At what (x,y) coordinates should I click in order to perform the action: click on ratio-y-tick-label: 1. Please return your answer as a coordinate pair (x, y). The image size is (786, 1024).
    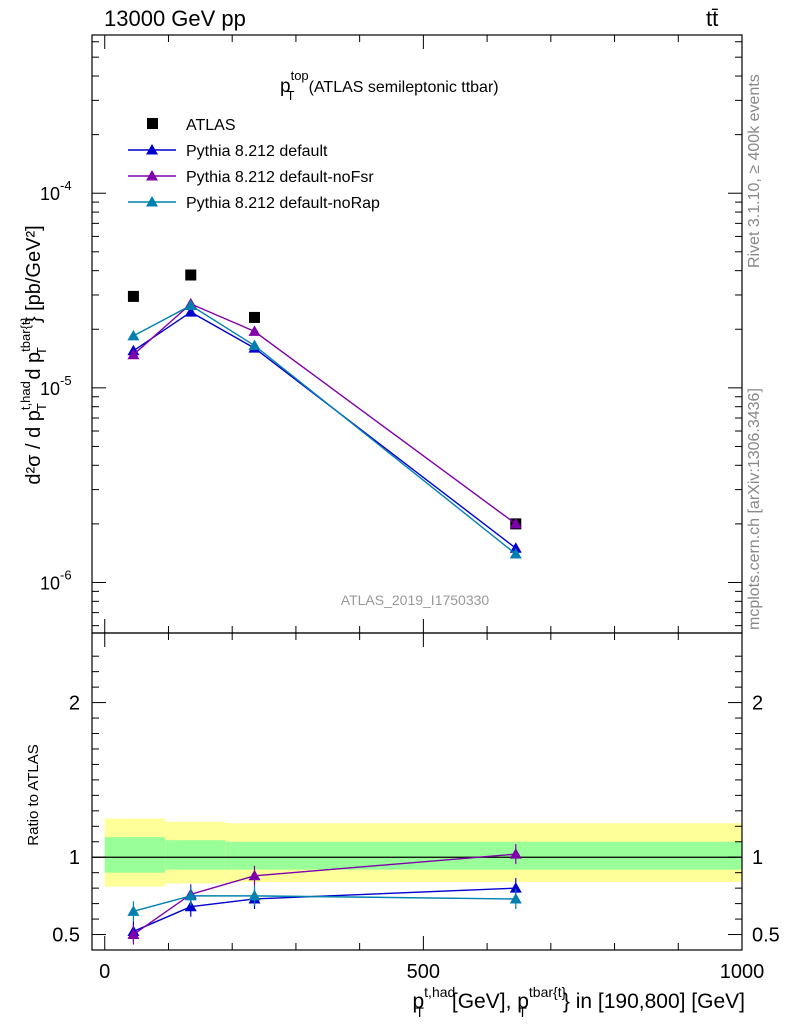
    Looking at the image, I should click on (74, 858).